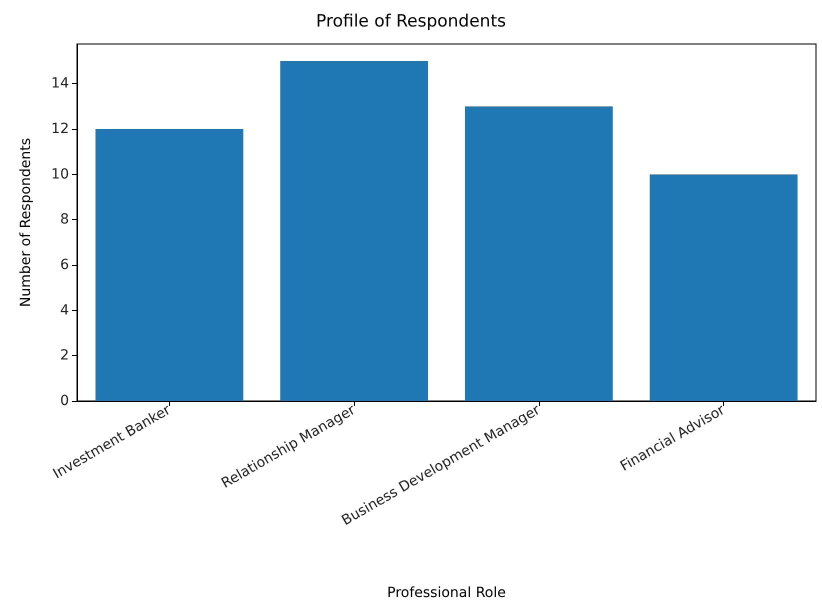 Image resolution: width=822 pixels, height=605 pixels. I want to click on y-tick-label: 6, so click(65, 265).